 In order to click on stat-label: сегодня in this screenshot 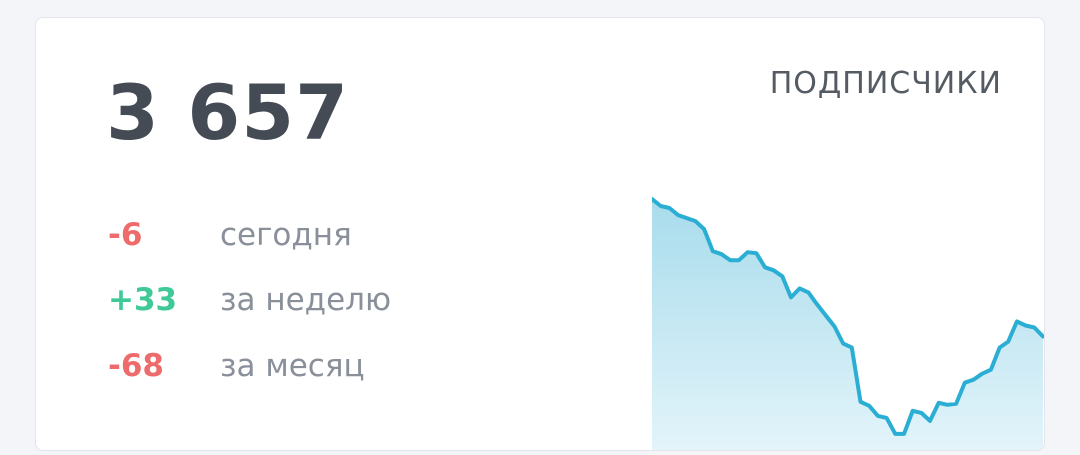, I will do `click(286, 235)`.